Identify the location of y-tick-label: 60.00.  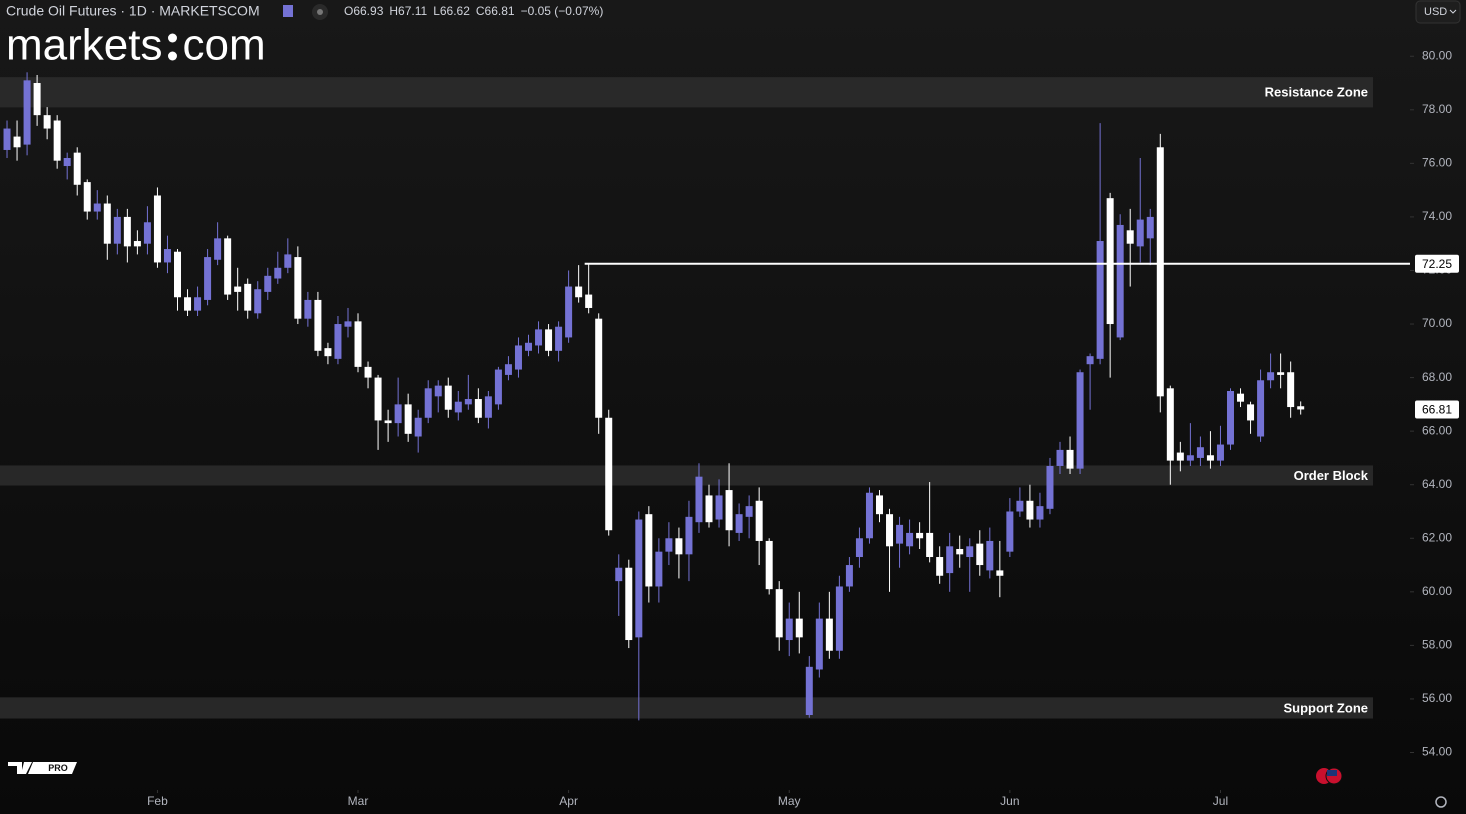
(1437, 591).